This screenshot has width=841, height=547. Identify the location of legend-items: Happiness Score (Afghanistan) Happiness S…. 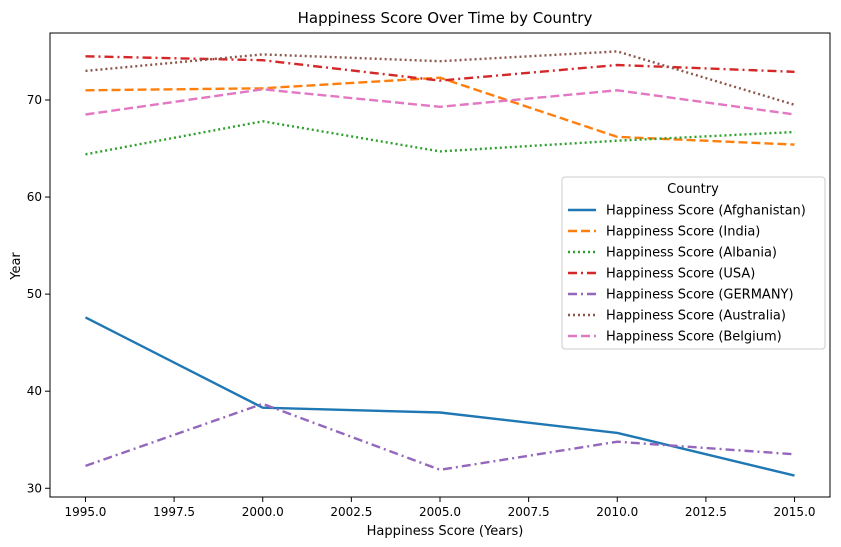
(687, 274).